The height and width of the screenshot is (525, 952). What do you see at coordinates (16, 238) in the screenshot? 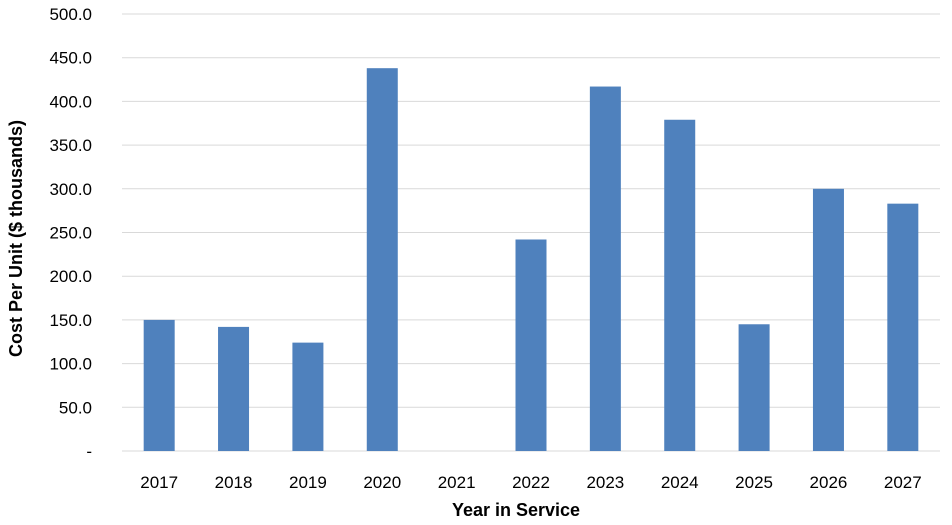
I see `y-axis-title: Cost Per Unit ($ thousands)` at bounding box center [16, 238].